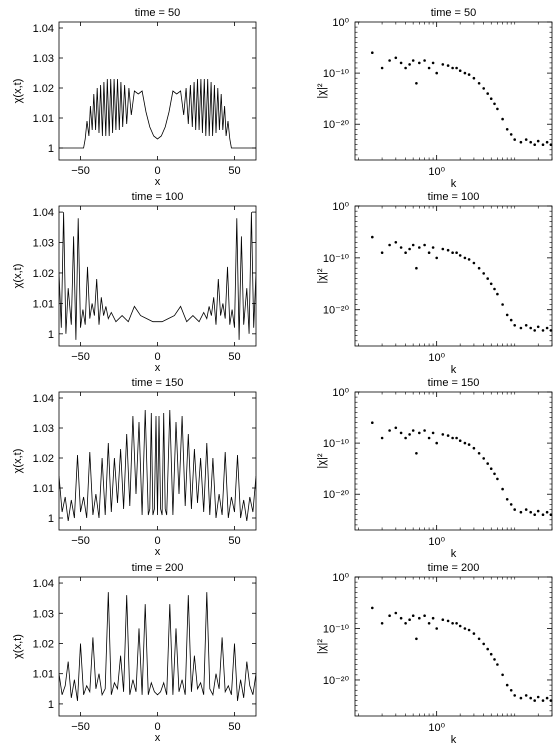  I want to click on y-tick-label: 10⁻²⁰, so click(336, 495).